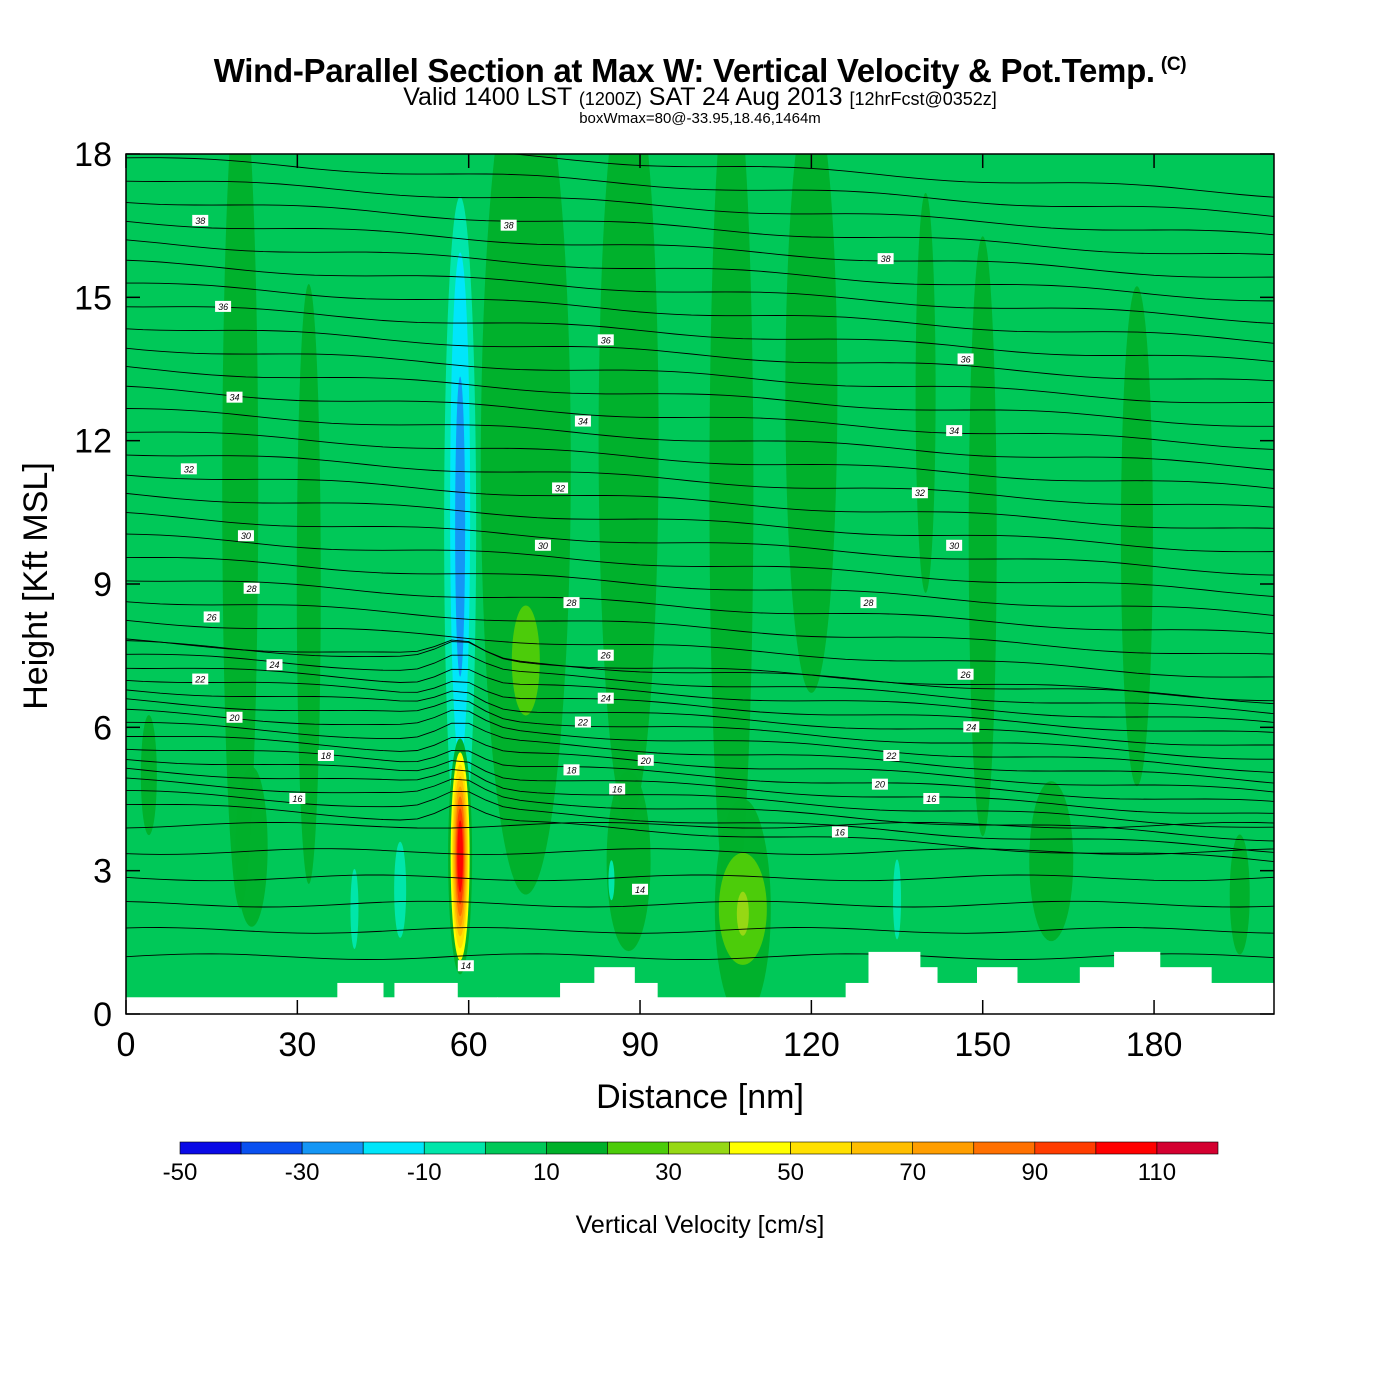 The image size is (1400, 1400). Describe the element at coordinates (897, 899) in the screenshot. I see `downdraft-cell` at that location.